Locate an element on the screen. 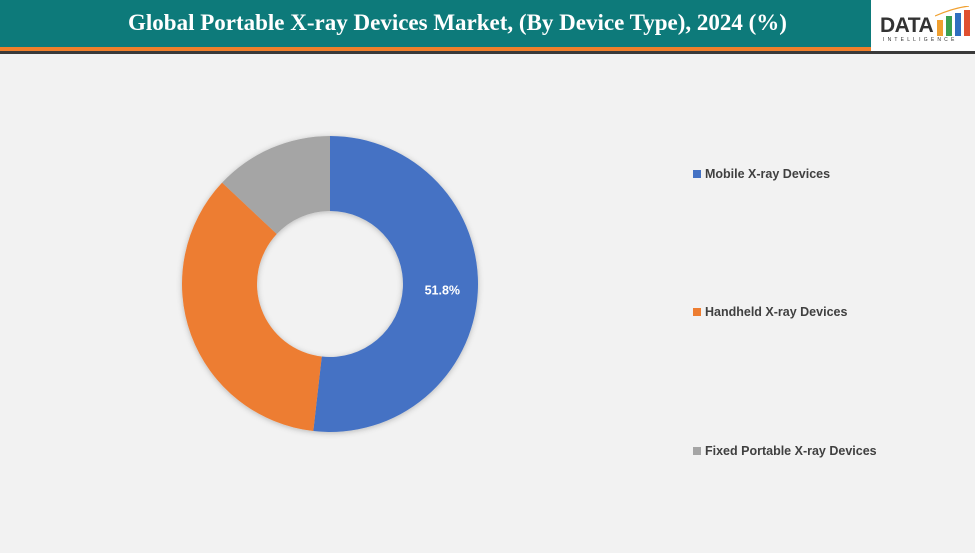  logo-text: DATA is located at coordinates (907, 25).